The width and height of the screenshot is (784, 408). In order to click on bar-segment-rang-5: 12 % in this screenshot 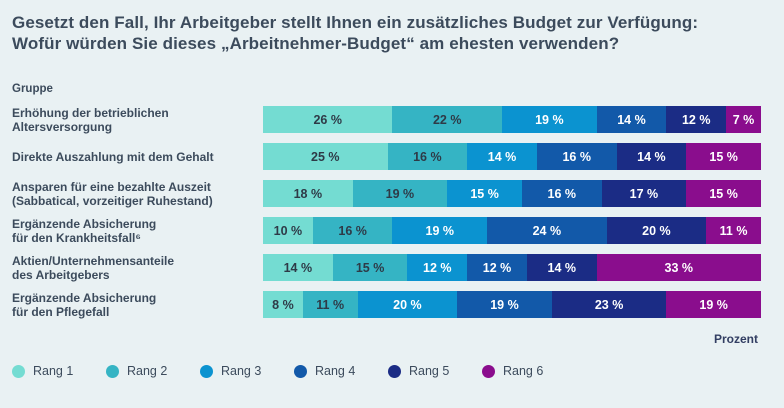, I will do `click(696, 119)`.